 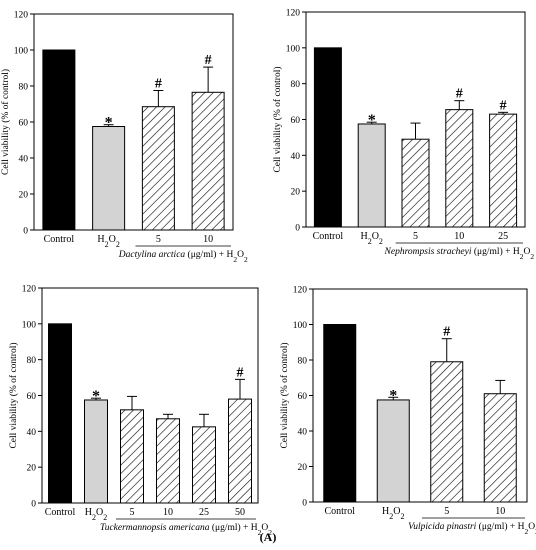 I want to click on species-name: Dactylina arctica, so click(x=153, y=255).